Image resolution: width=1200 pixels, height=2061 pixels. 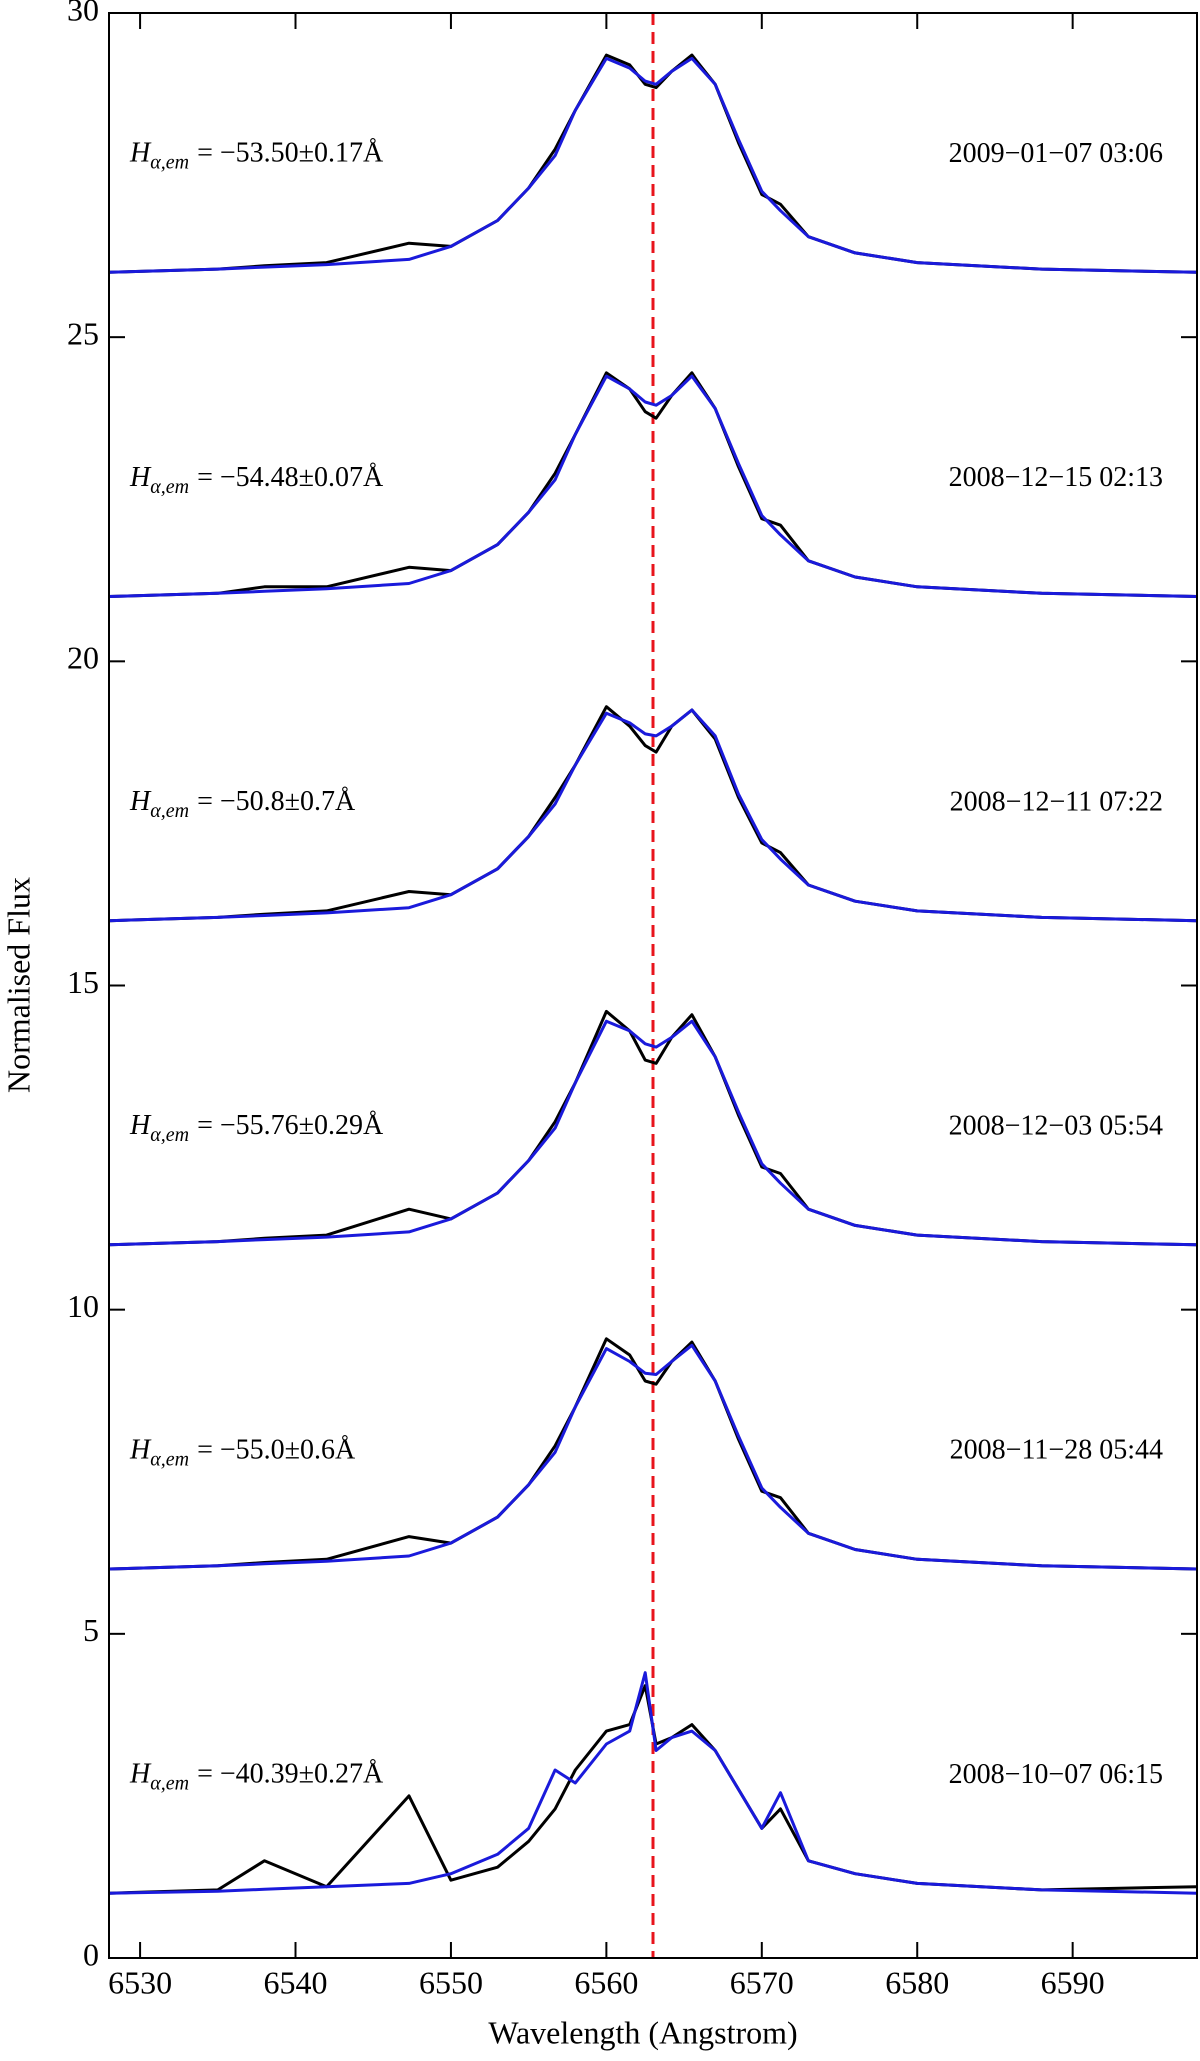 I want to click on x-tick-label: 6570, so click(x=762, y=1982).